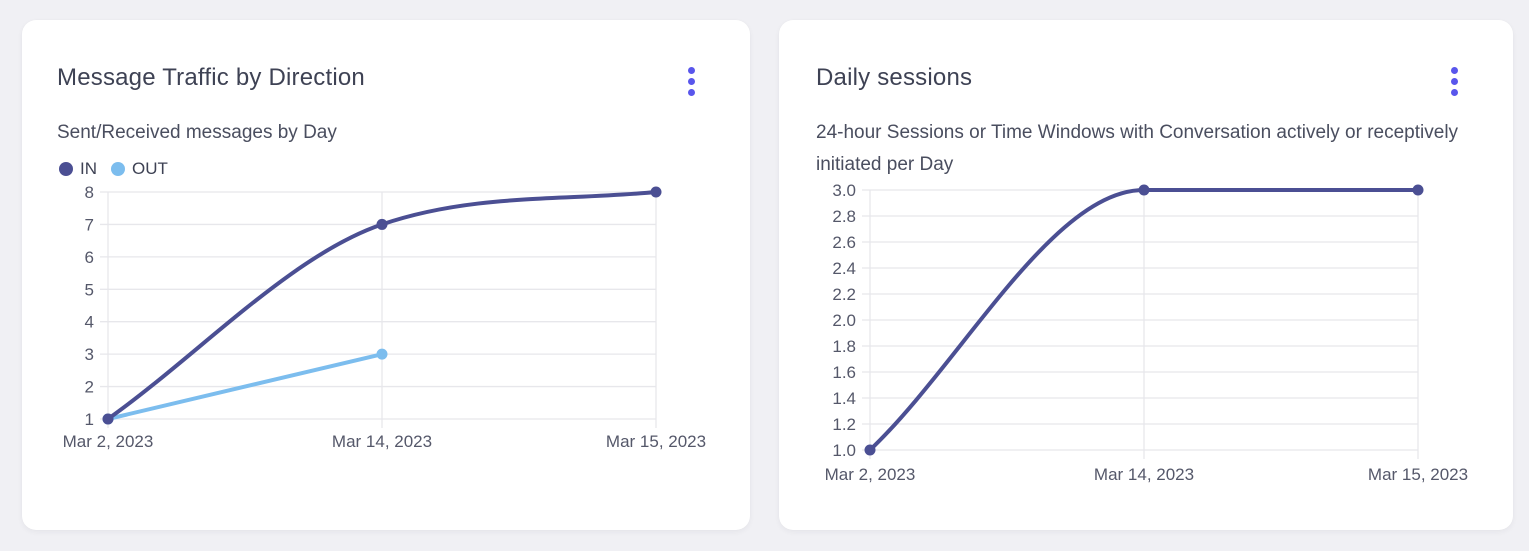 The height and width of the screenshot is (551, 1529). I want to click on y-axis-tick-label: 2.4, so click(844, 268).